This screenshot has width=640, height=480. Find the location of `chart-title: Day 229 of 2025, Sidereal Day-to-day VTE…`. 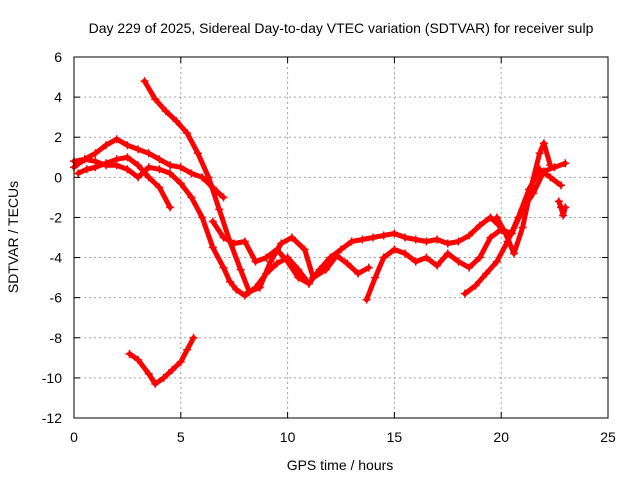

chart-title: Day 229 of 2025, Sidereal Day-to-day VTE… is located at coordinates (341, 28).